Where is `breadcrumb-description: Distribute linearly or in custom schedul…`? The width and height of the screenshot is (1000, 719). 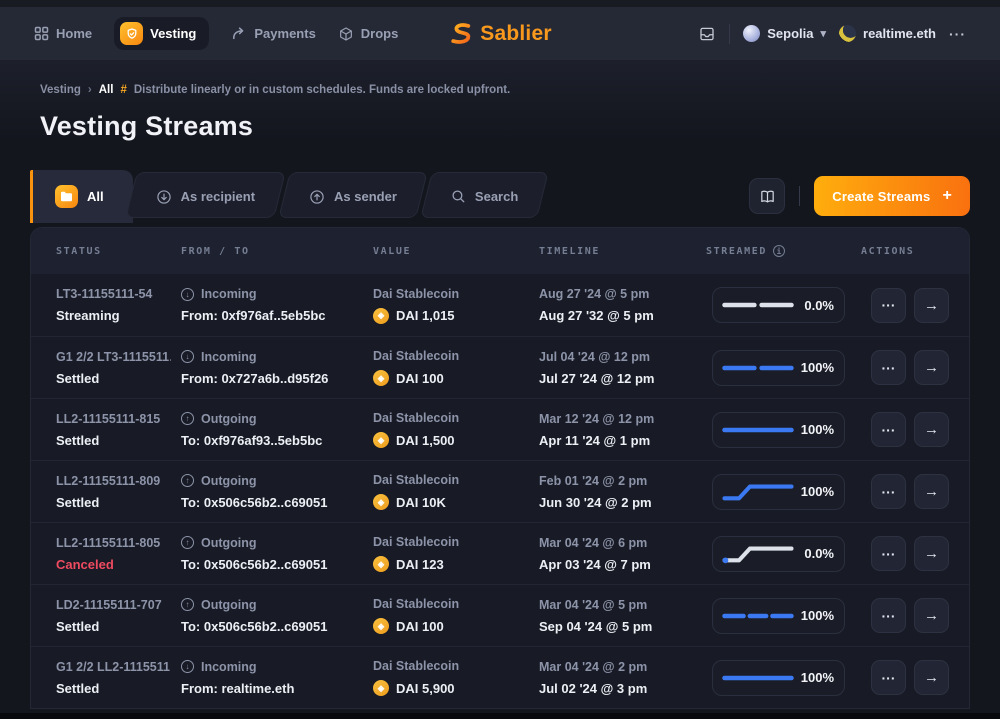
breadcrumb-description: Distribute linearly or in custom schedul… is located at coordinates (322, 90).